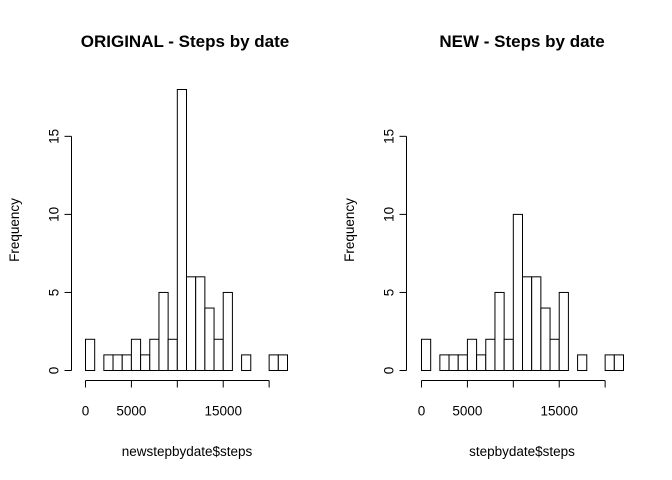  What do you see at coordinates (187, 451) in the screenshot?
I see `x-axis-label: newstepbydate$steps` at bounding box center [187, 451].